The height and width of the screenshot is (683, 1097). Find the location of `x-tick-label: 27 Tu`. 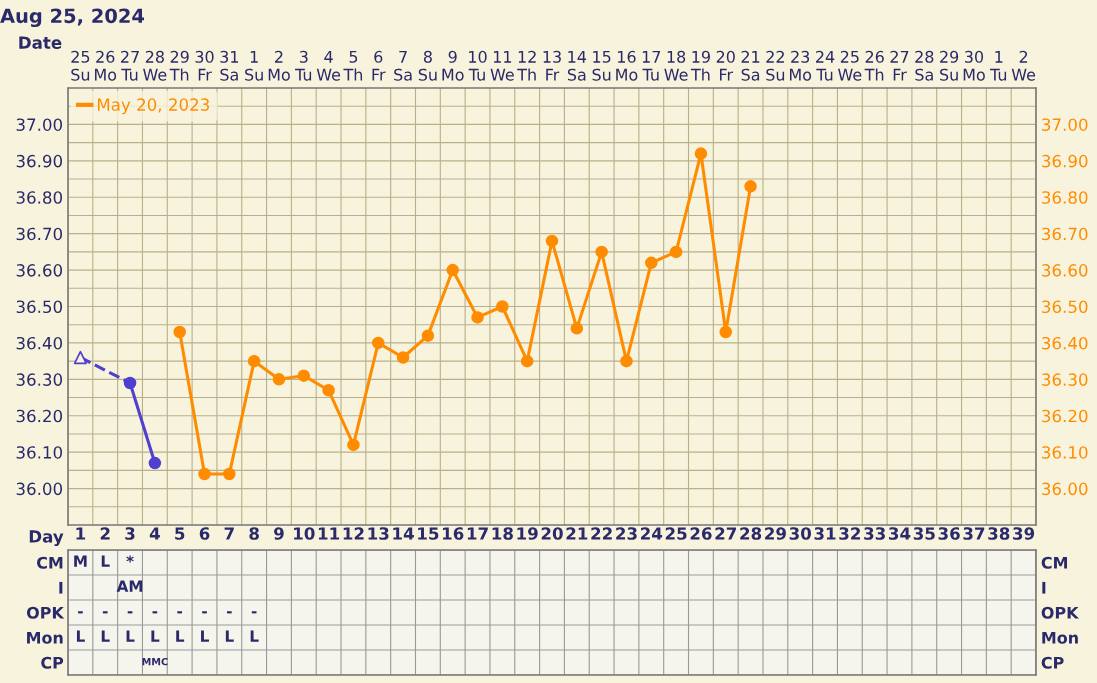

x-tick-label: 27 Tu is located at coordinates (130, 65).